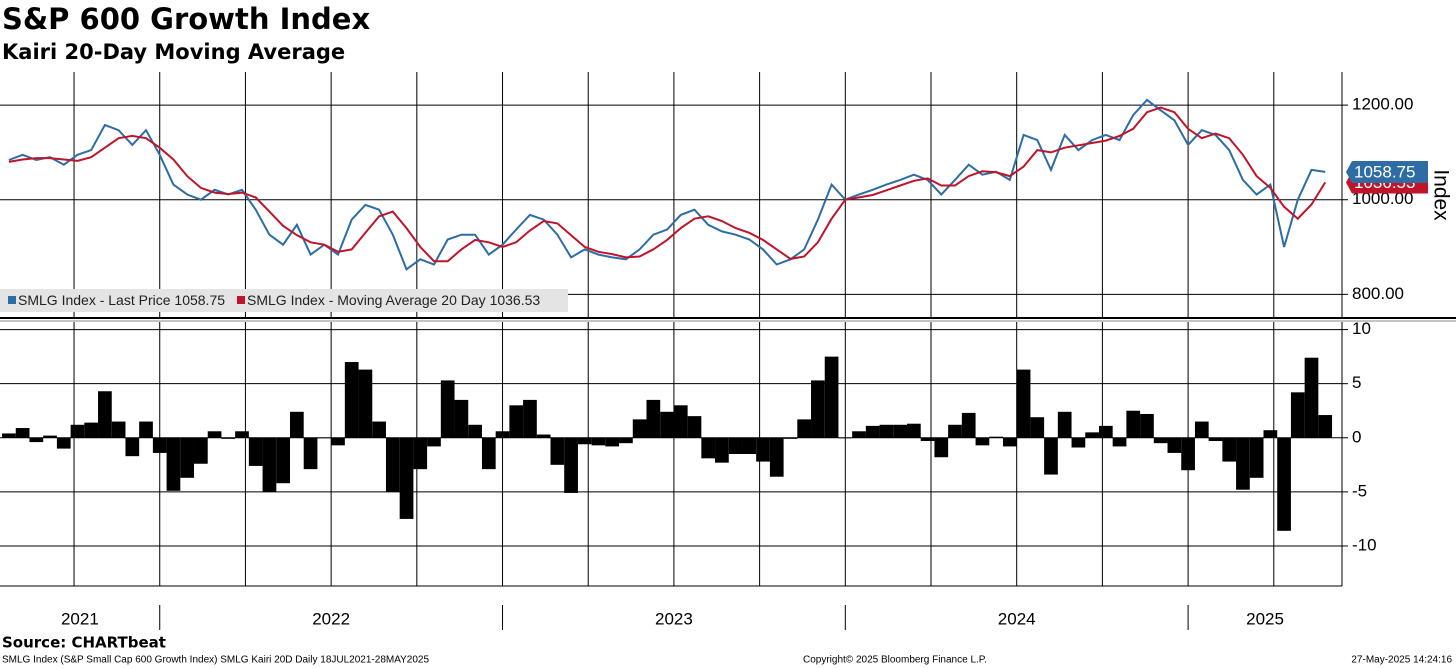  Describe the element at coordinates (173, 52) in the screenshot. I see `chart-subtitle: Kairi 20-Day Moving Average` at that location.